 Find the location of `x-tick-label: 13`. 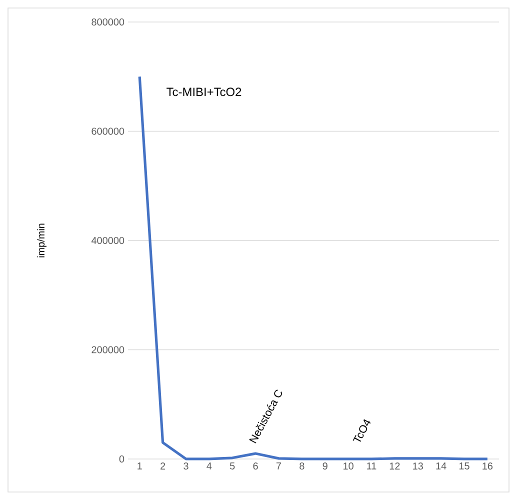

x-tick-label: 13 is located at coordinates (418, 466).